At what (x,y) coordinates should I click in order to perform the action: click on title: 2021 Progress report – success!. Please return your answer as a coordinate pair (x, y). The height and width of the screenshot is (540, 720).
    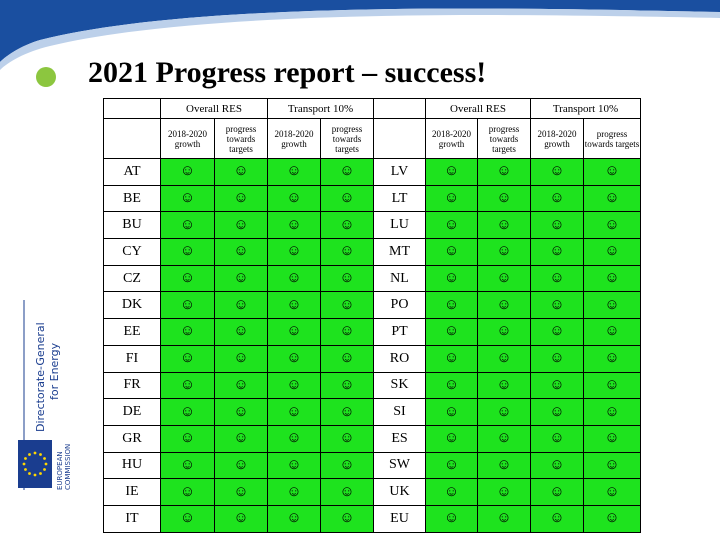
    Looking at the image, I should click on (287, 72).